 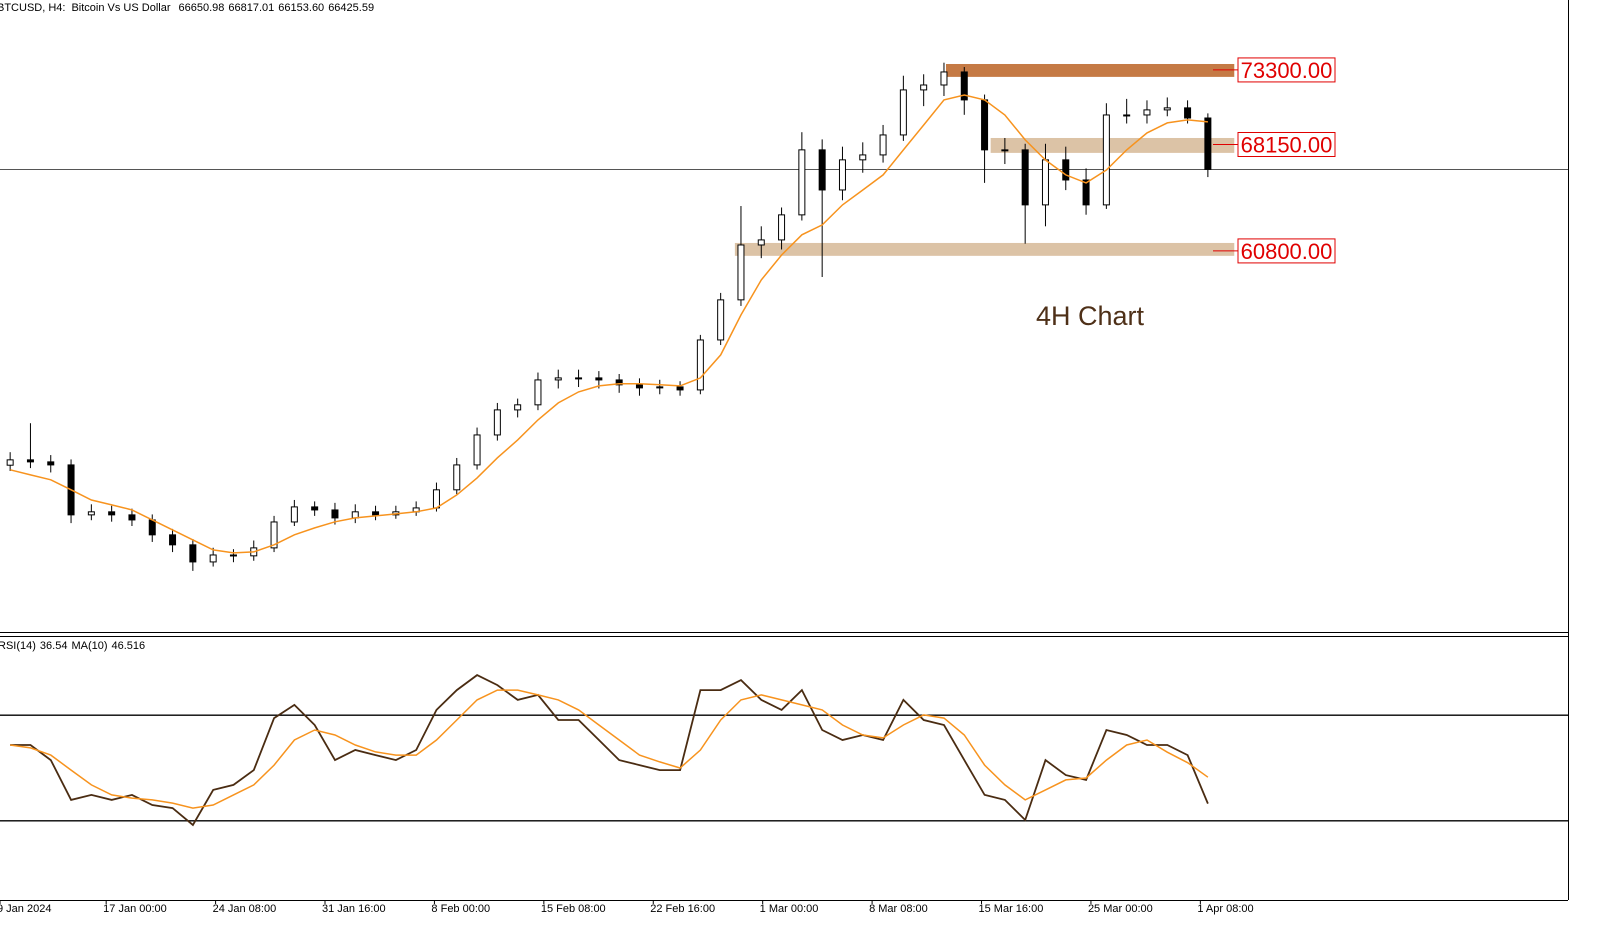 What do you see at coordinates (32, 8) in the screenshot?
I see `symbol: BTCUSD, H4:` at bounding box center [32, 8].